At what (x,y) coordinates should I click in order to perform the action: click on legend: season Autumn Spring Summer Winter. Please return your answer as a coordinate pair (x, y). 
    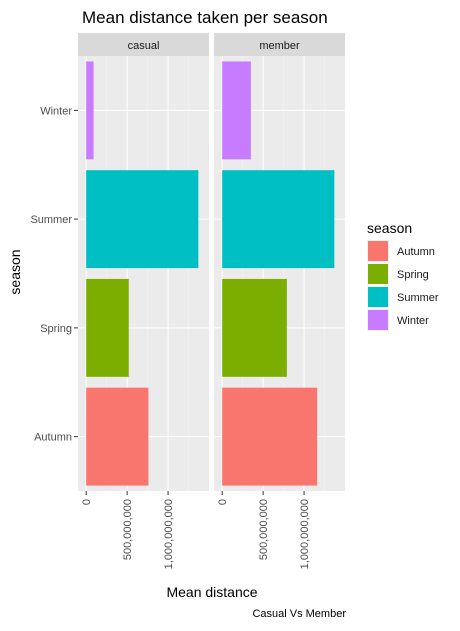
    Looking at the image, I should click on (403, 275).